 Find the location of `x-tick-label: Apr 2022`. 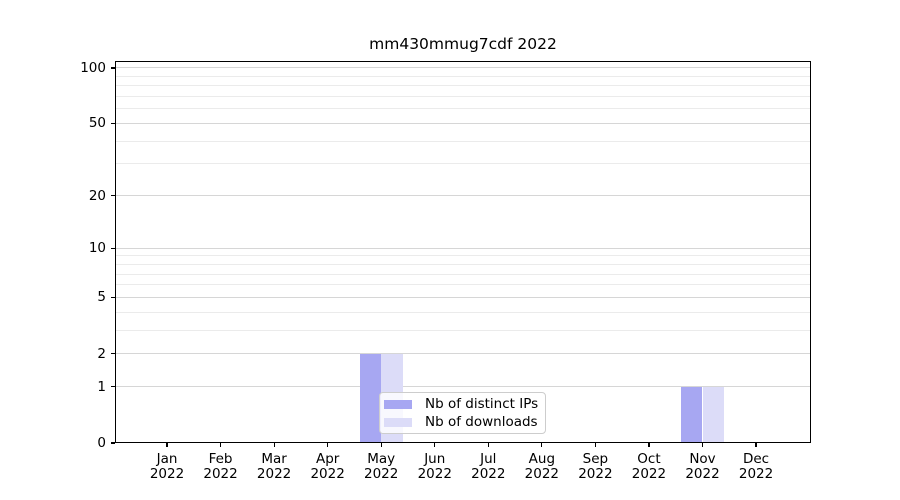

x-tick-label: Apr 2022 is located at coordinates (328, 467).